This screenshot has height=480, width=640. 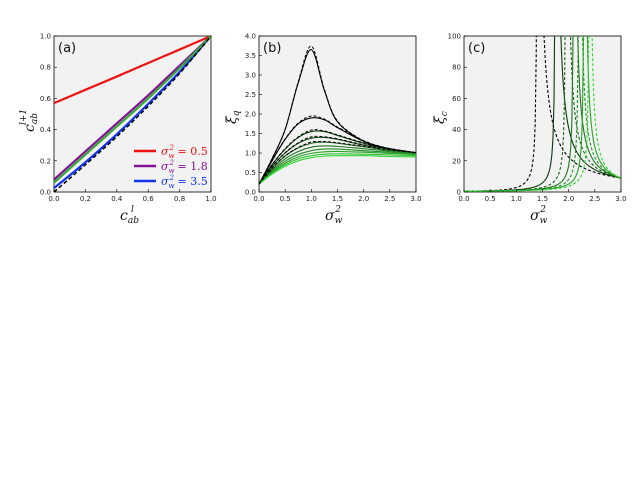 I want to click on y-axis-label-b-sub: q, so click(x=237, y=113).